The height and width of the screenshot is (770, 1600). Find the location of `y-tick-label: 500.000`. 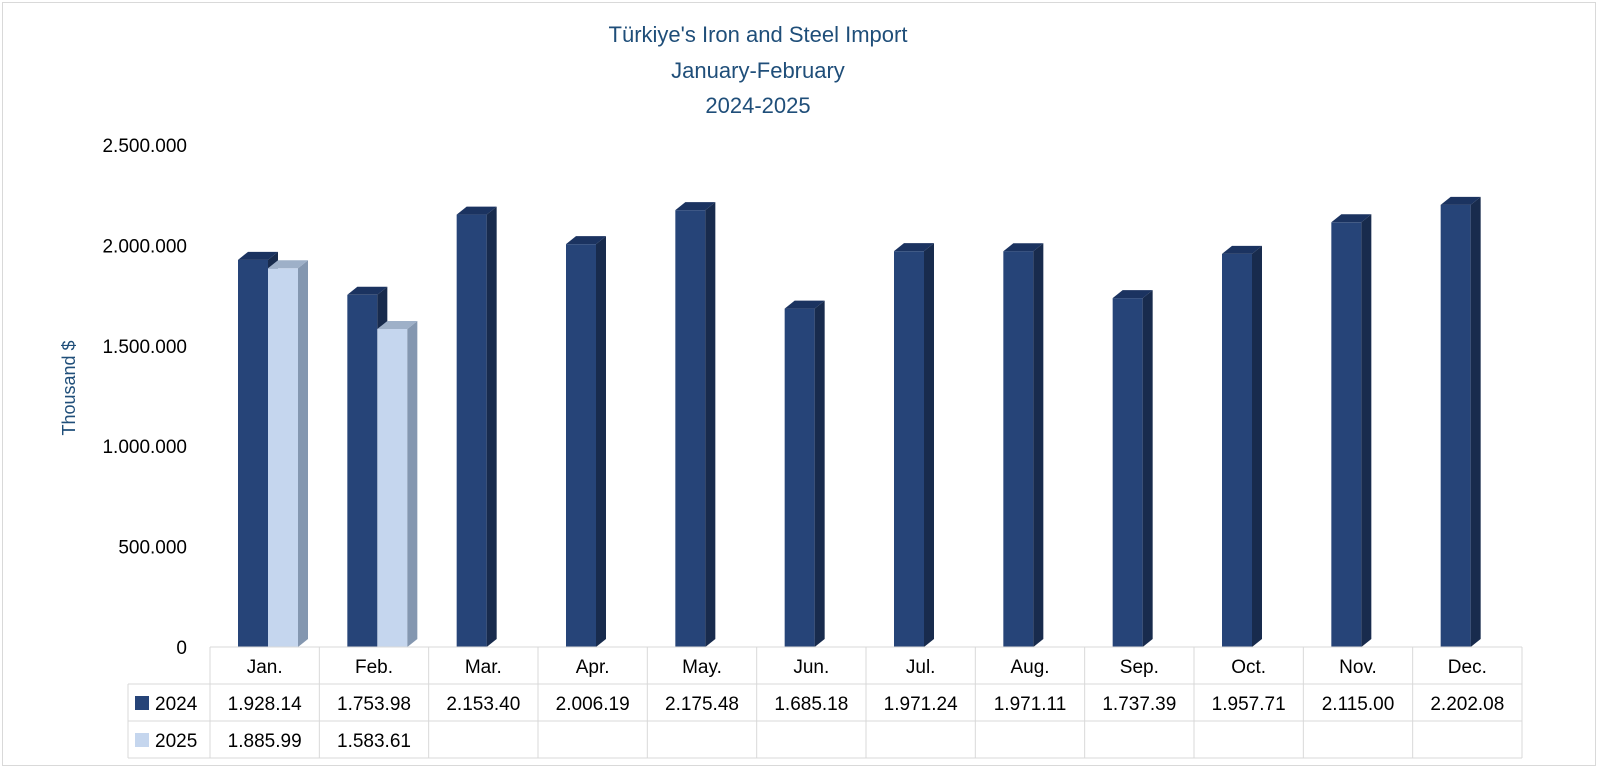

y-tick-label: 500.000 is located at coordinates (152, 548).